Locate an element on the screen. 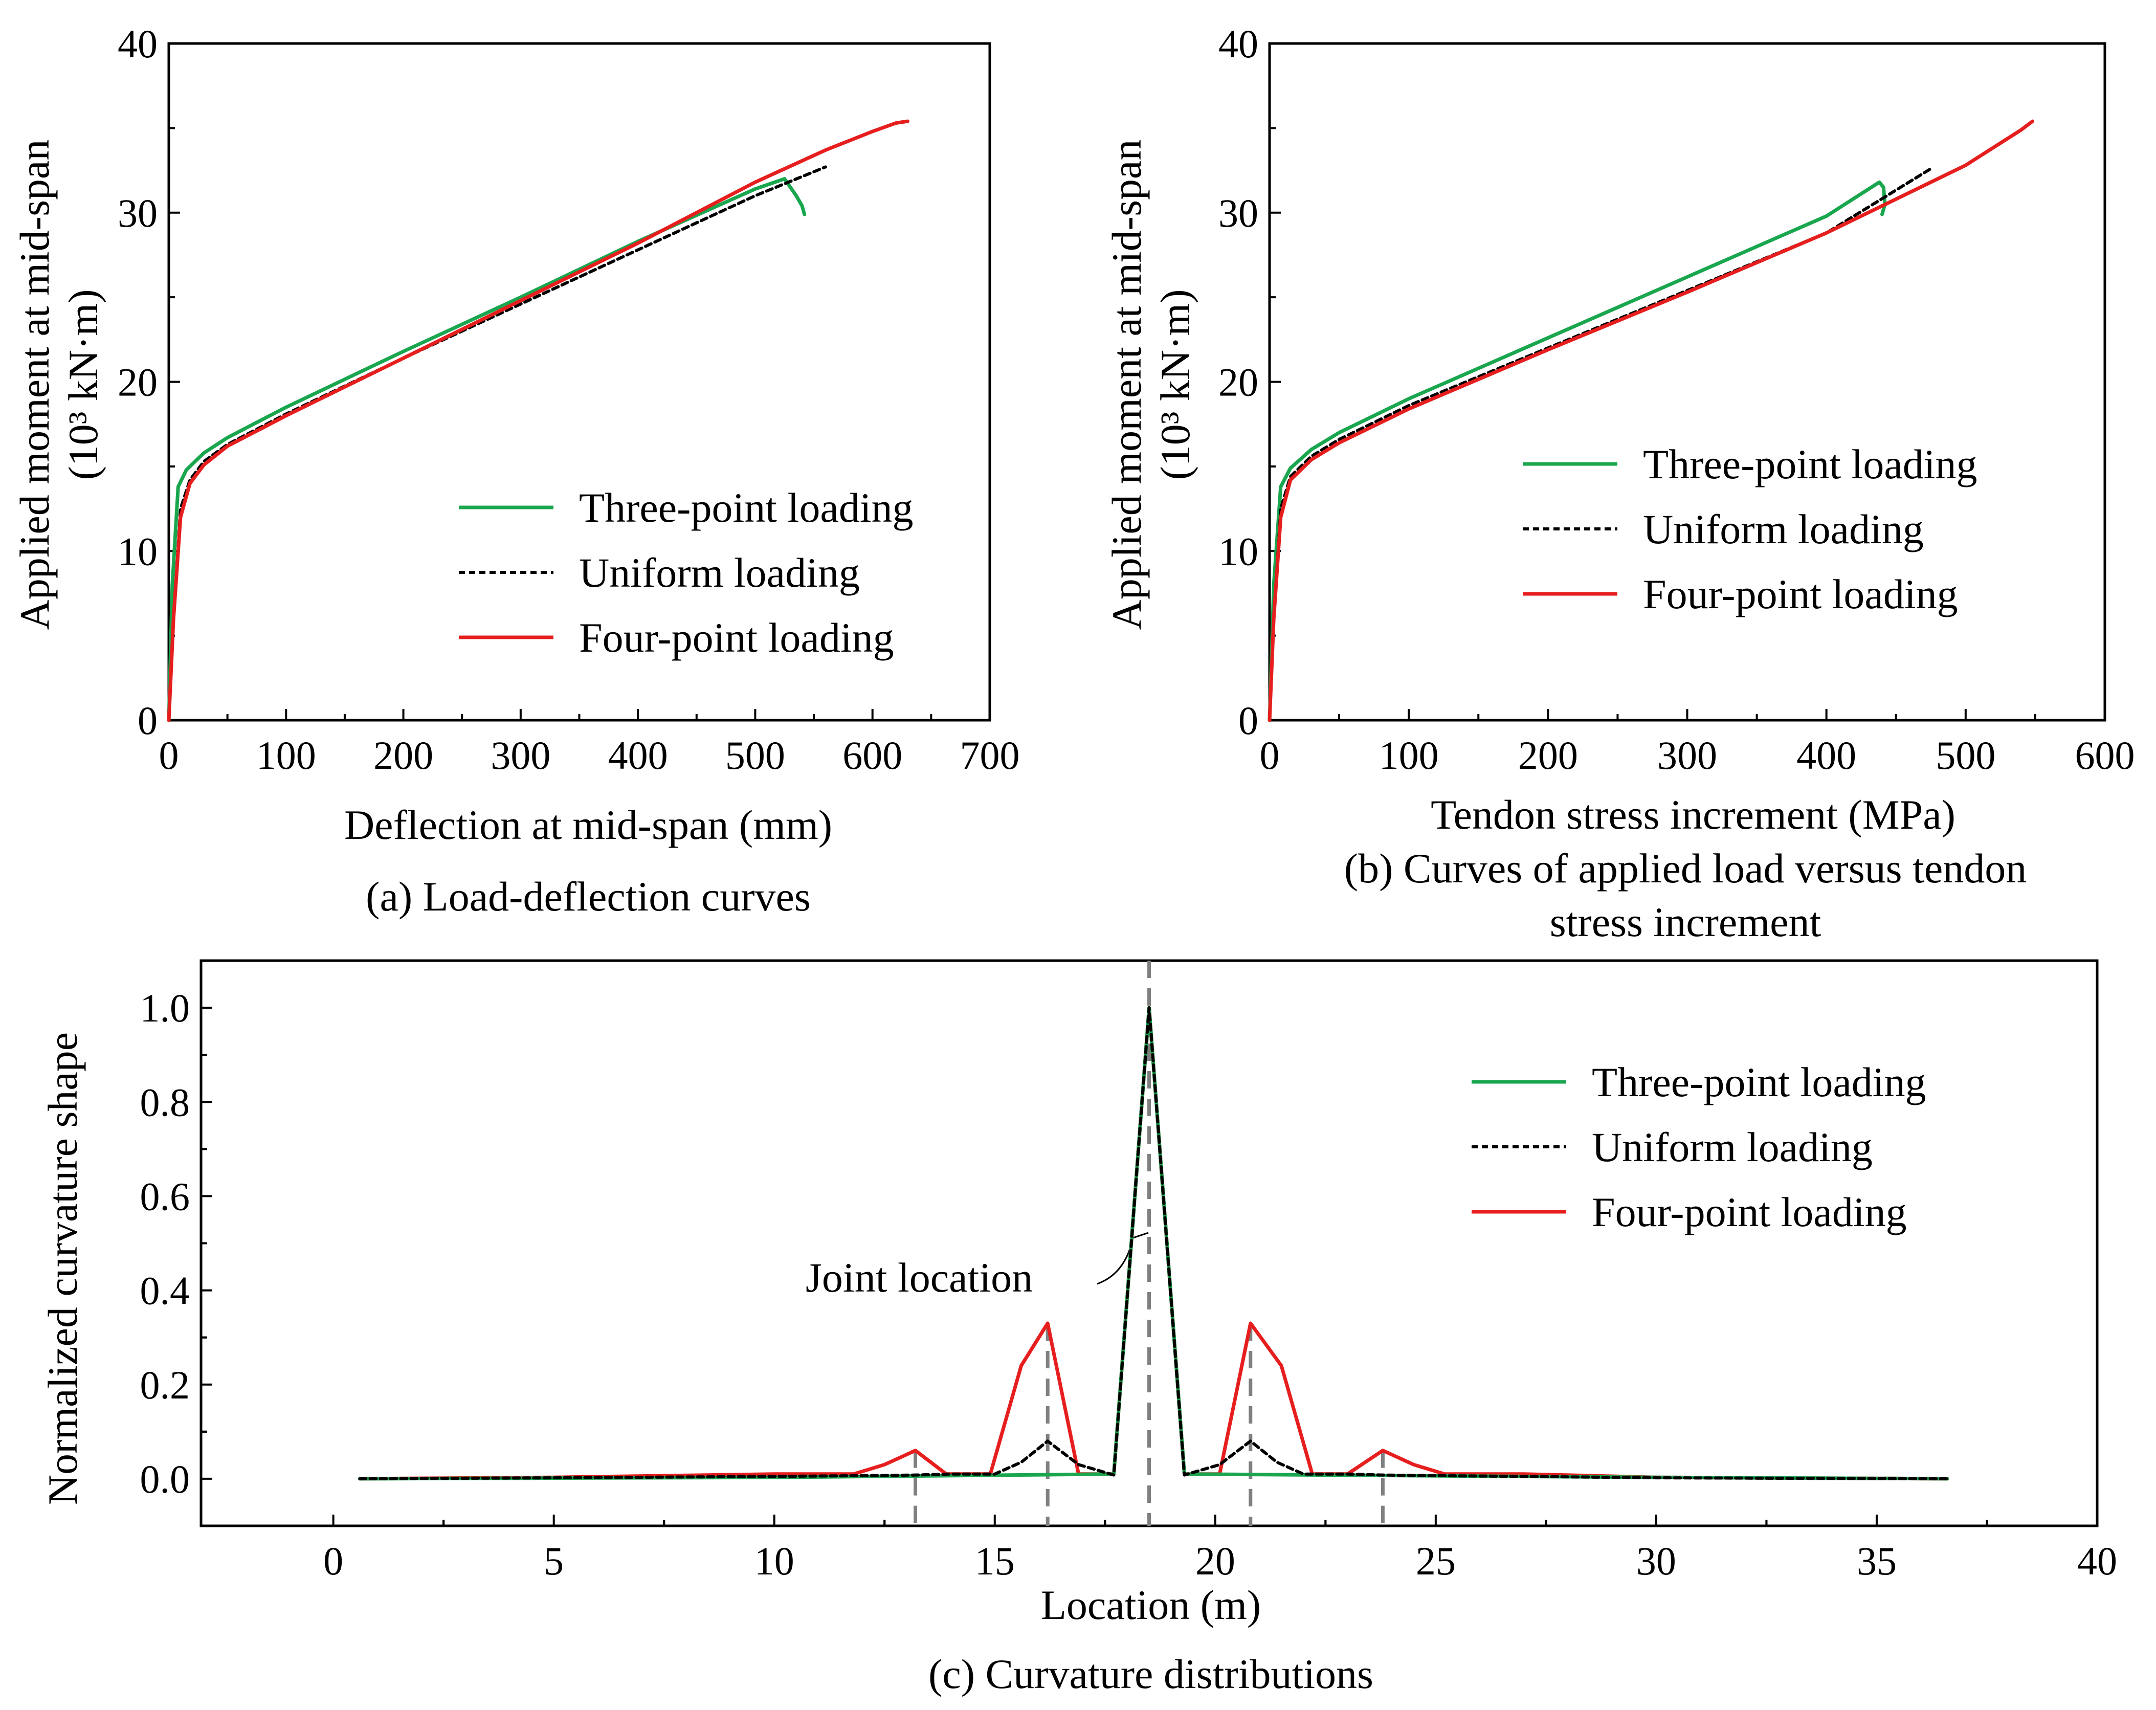  chart-c-xtick-label: 20 is located at coordinates (1215, 1561).